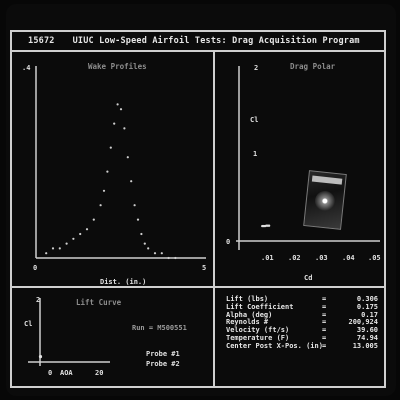 The height and width of the screenshot is (400, 400). What do you see at coordinates (327, 180) in the screenshot?
I see `photo-label-strip` at bounding box center [327, 180].